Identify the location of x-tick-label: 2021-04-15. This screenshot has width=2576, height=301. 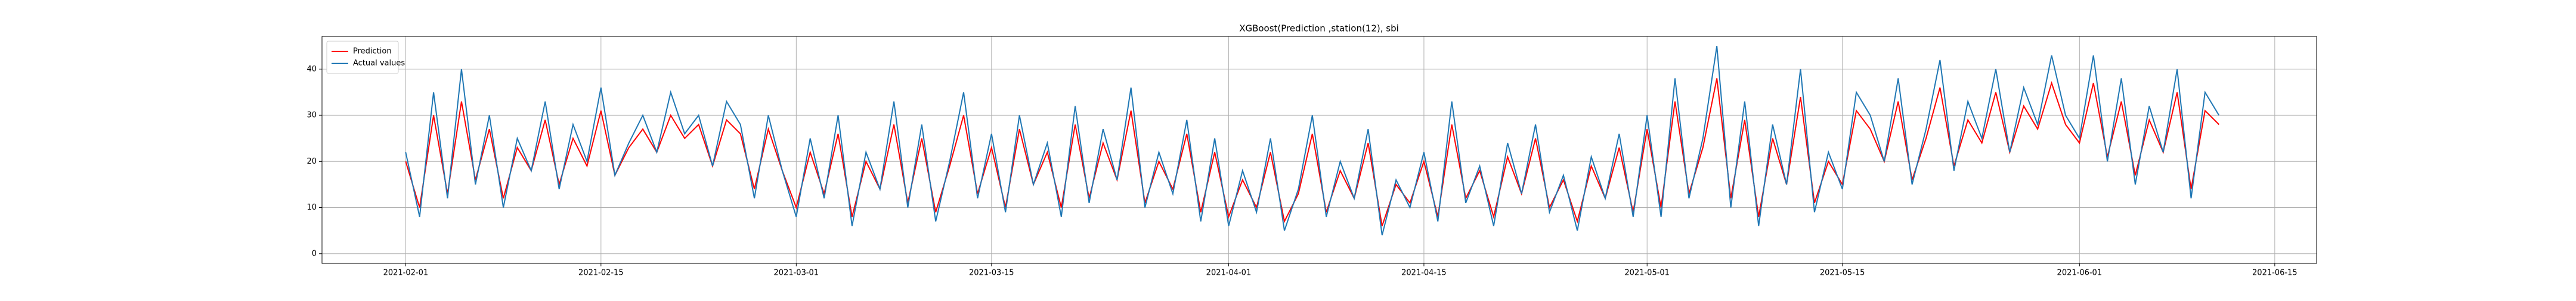
(1424, 273).